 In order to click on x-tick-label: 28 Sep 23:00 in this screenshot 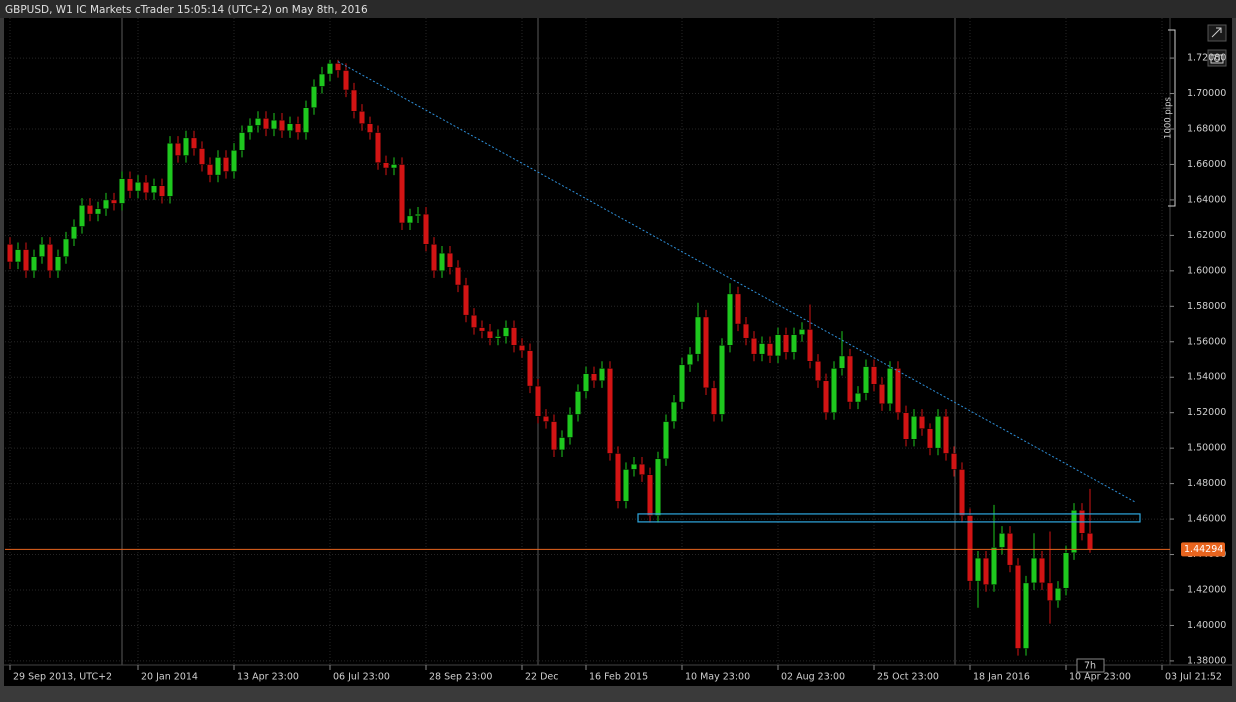, I will do `click(460, 677)`.